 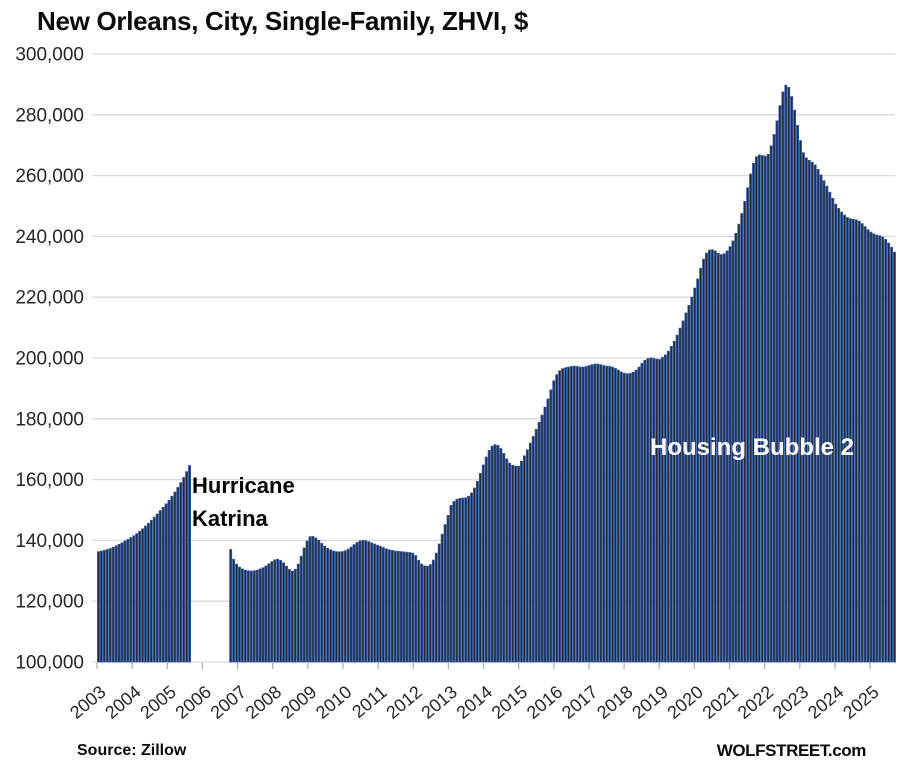 I want to click on x-axis-label: 2024, so click(x=826, y=702).